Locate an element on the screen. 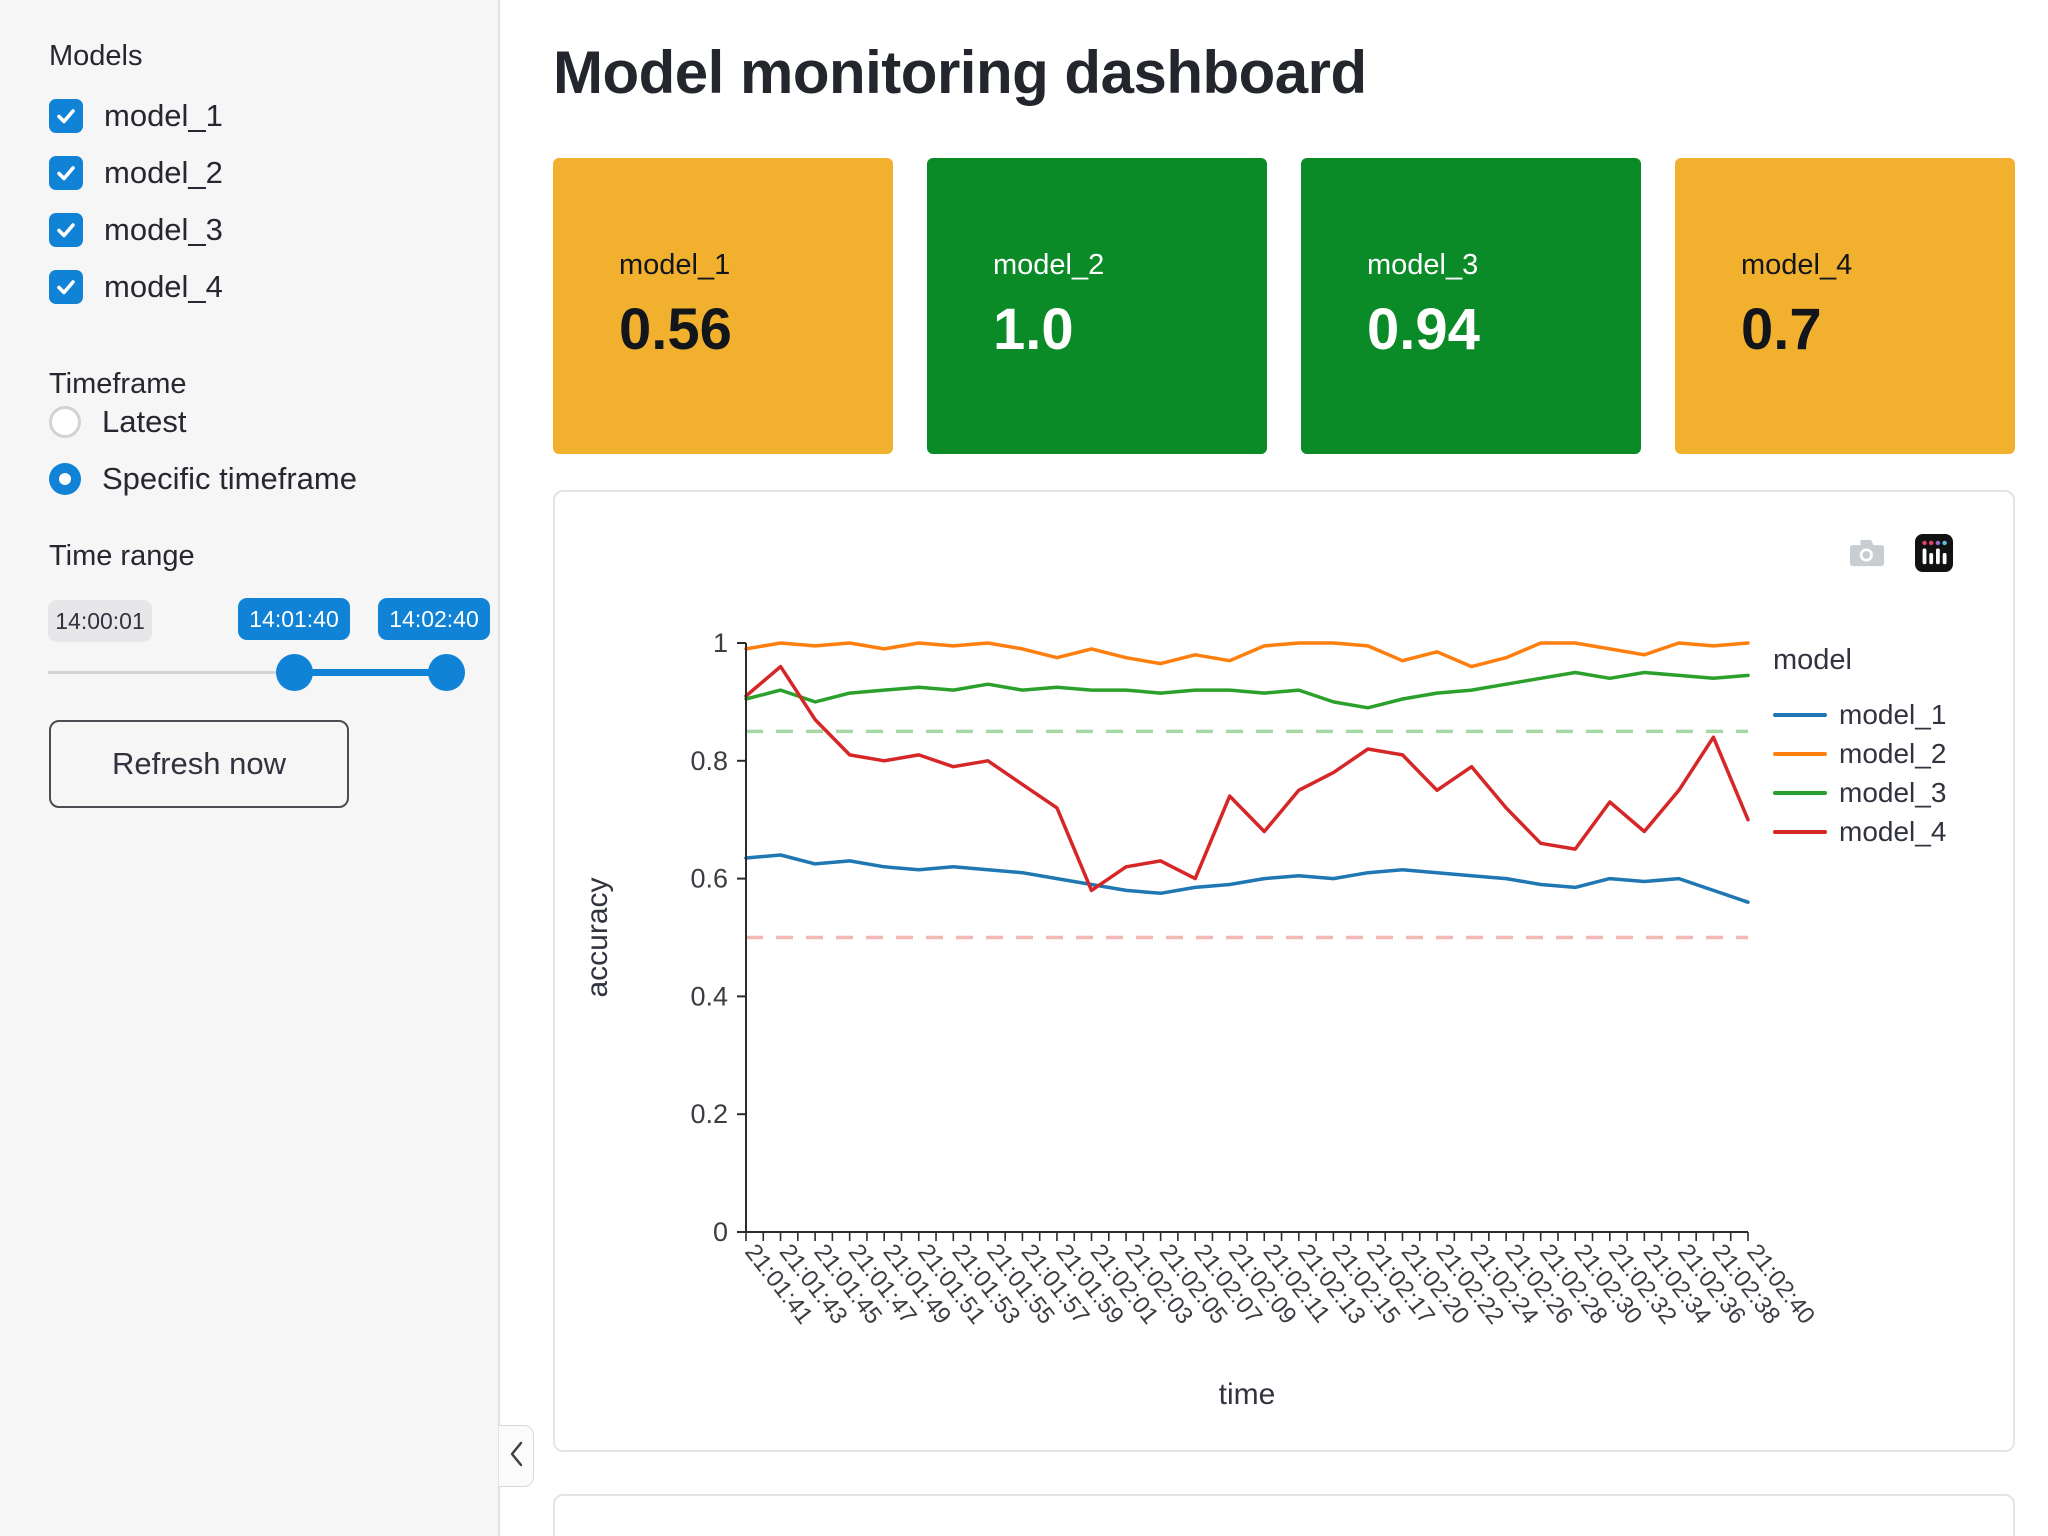 Image resolution: width=2048 pixels, height=1536 pixels. metric-card-label: model_1 is located at coordinates (675, 265).